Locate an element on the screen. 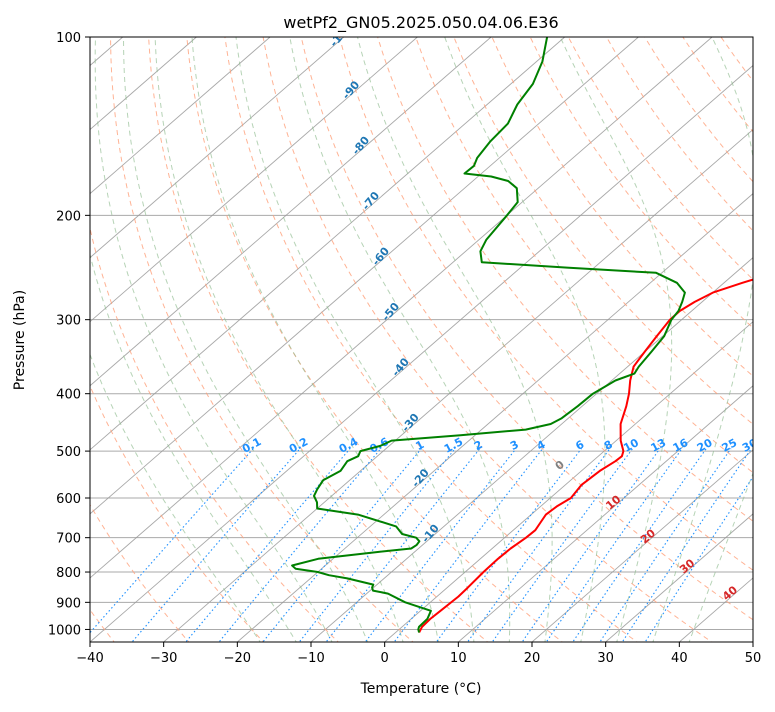 The height and width of the screenshot is (712, 775). y-tick-label: 100 is located at coordinates (68, 38).